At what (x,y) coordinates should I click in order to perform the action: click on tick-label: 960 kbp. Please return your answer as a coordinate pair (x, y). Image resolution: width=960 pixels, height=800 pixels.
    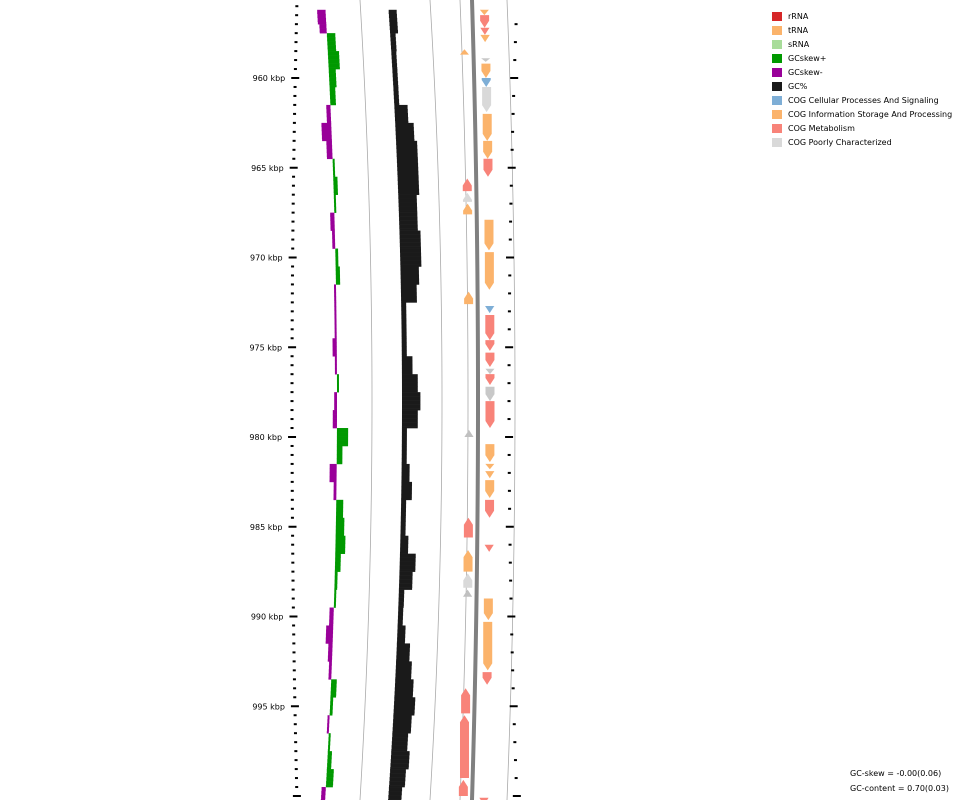
    Looking at the image, I should click on (269, 78).